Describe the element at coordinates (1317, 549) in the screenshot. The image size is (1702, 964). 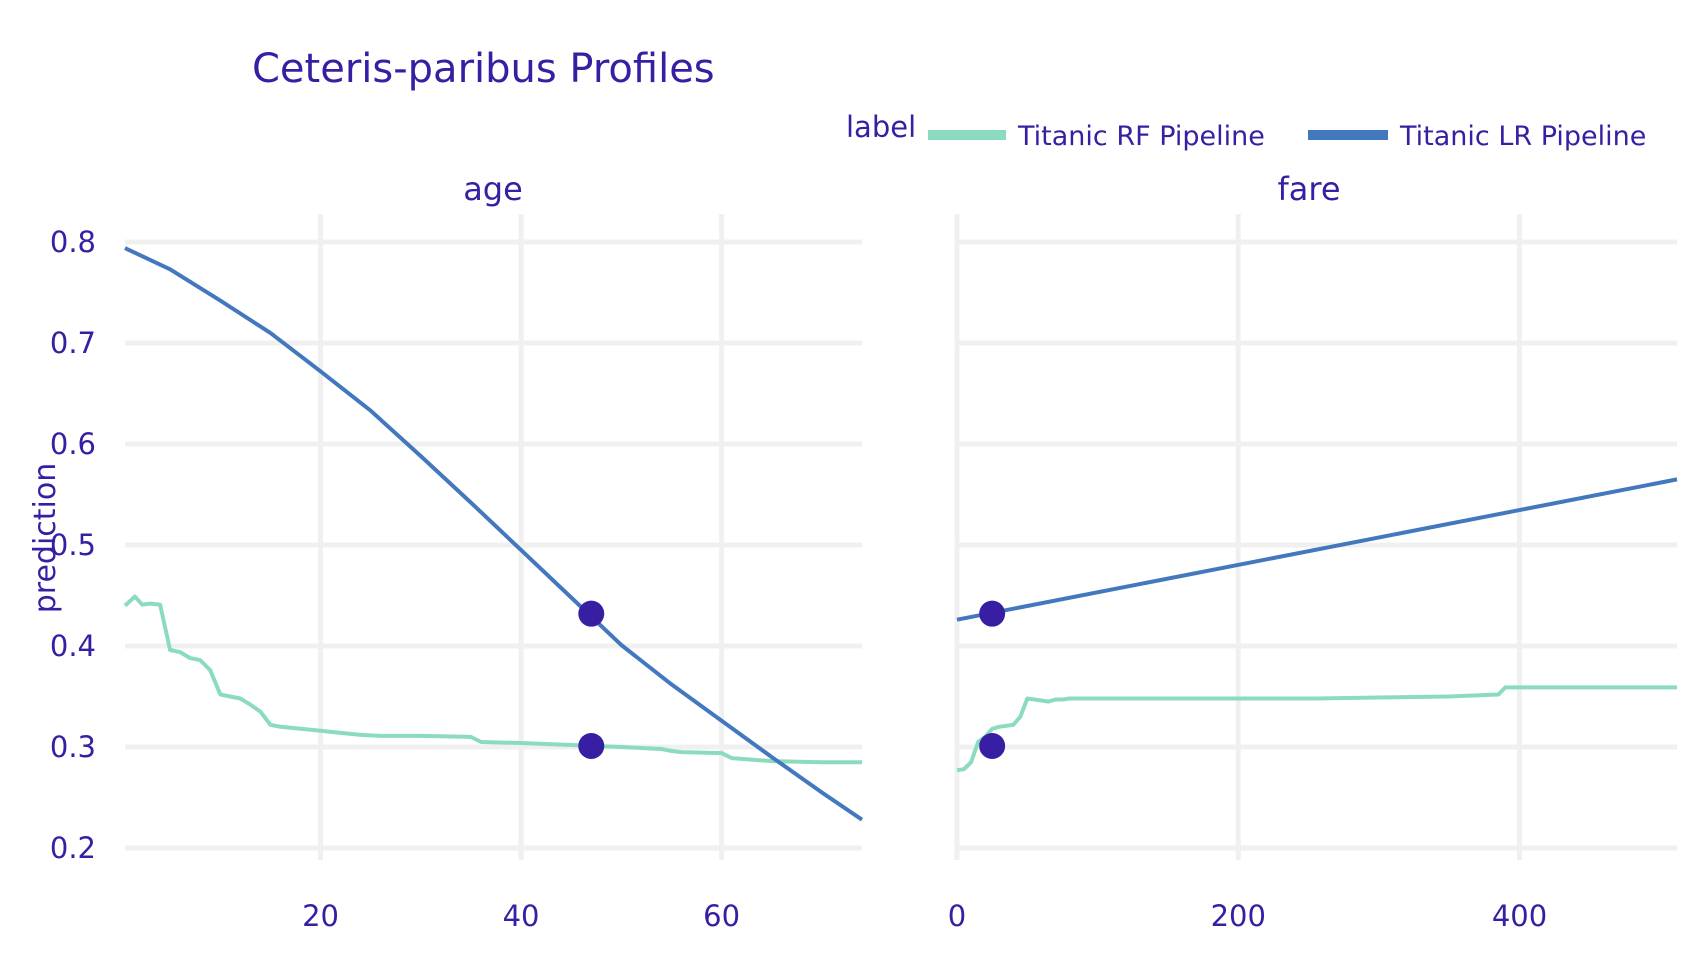
I see `series-line-titanic-lr-pipeline` at that location.